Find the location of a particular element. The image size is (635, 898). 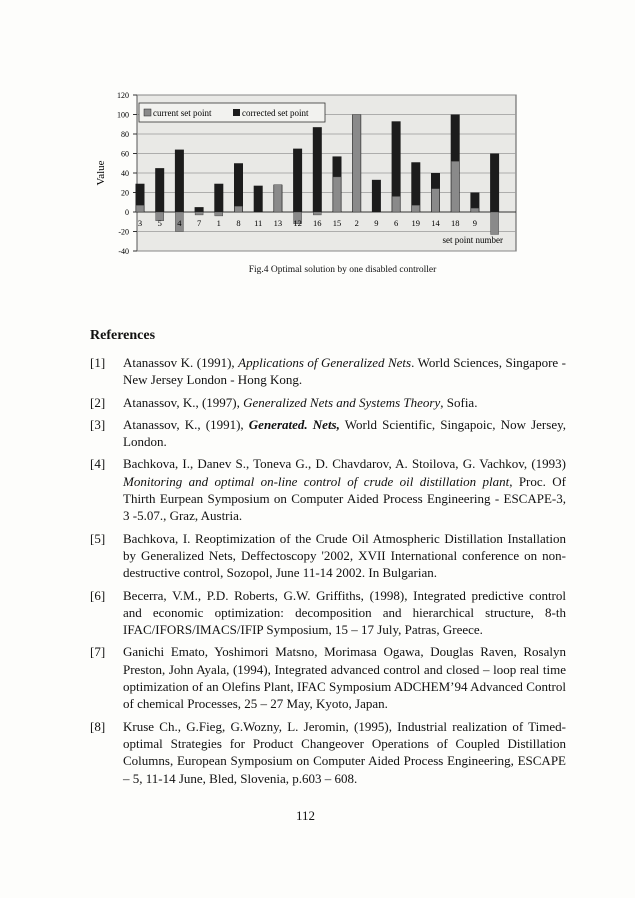

x-tick-label: 4 is located at coordinates (179, 223).